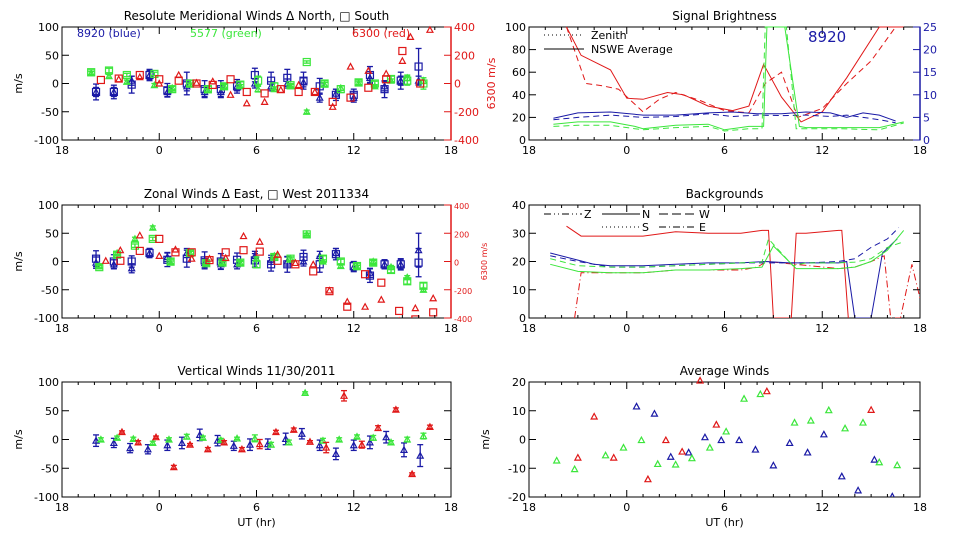 This screenshot has height=540, width=960. What do you see at coordinates (55, 440) in the screenshot?
I see `y-tick-label: 0` at bounding box center [55, 440].